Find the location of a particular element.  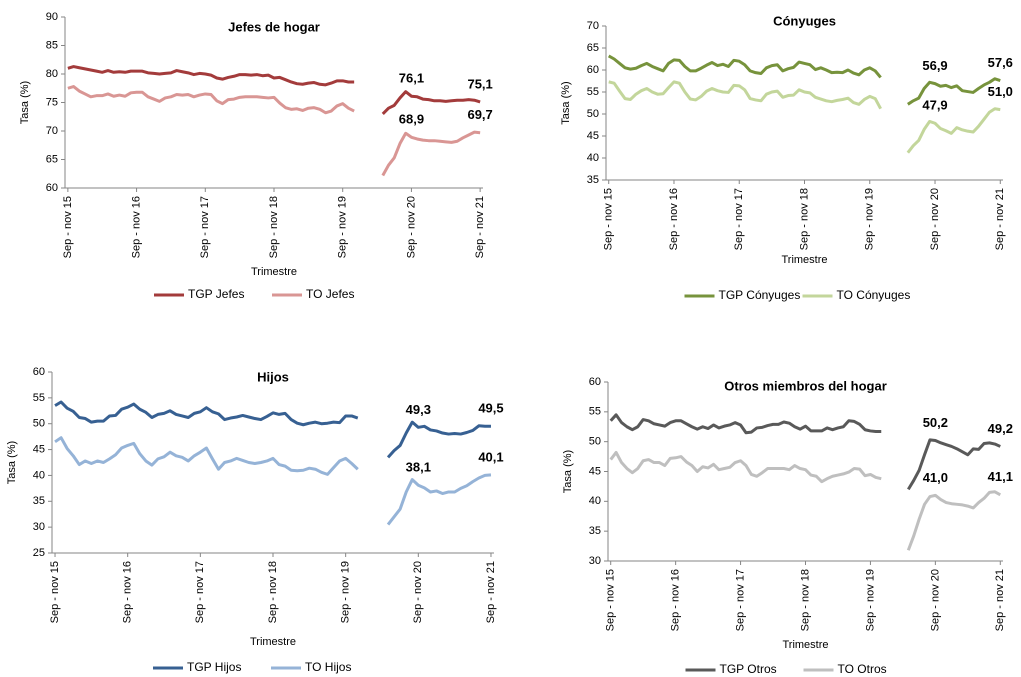

legend-label: TGP Otros is located at coordinates (748, 669).